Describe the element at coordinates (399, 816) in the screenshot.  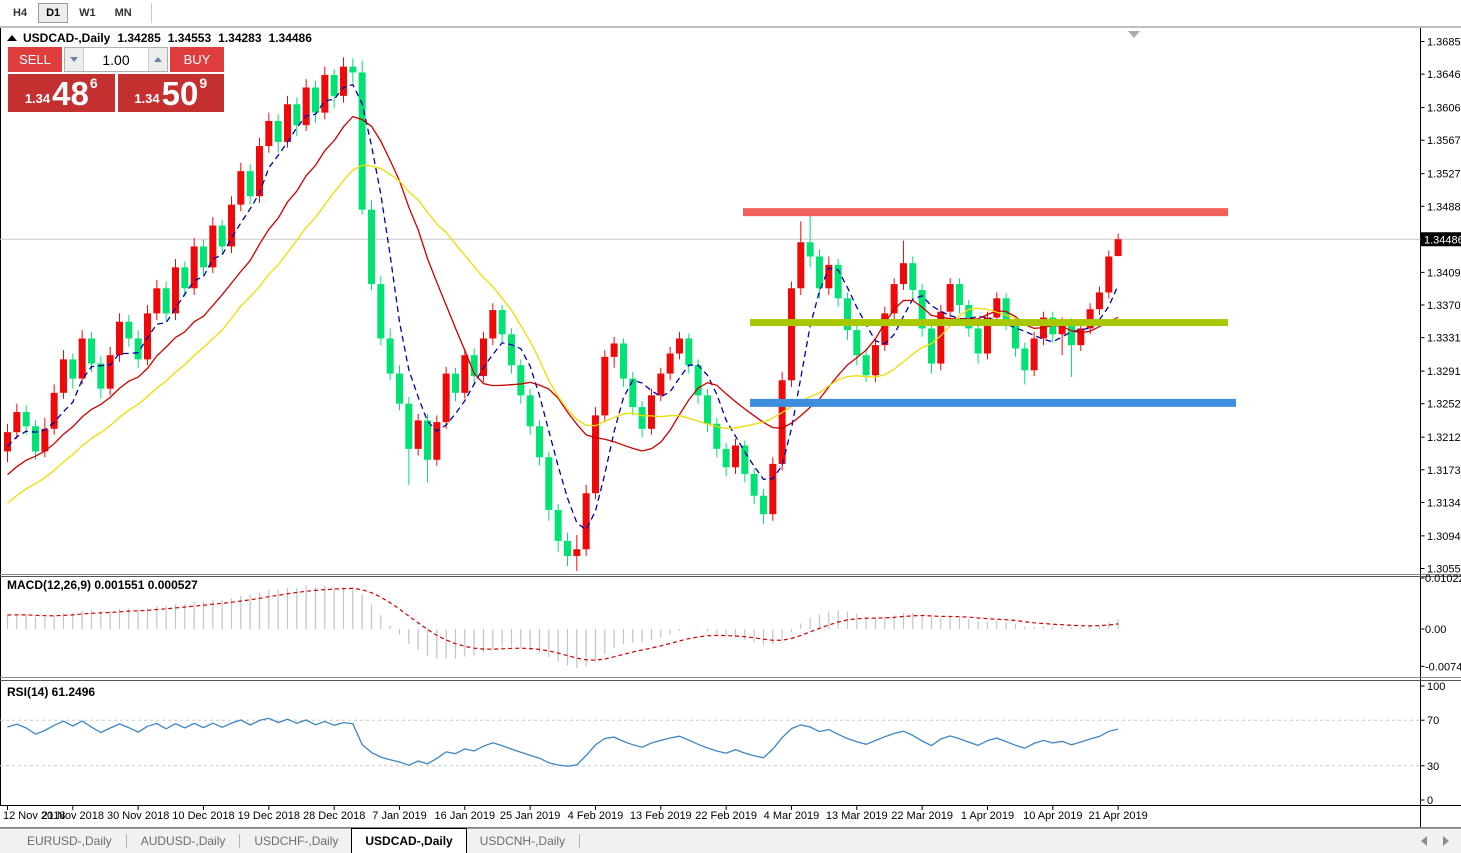
I see `svg-text: 7 Jan 2019` at that location.